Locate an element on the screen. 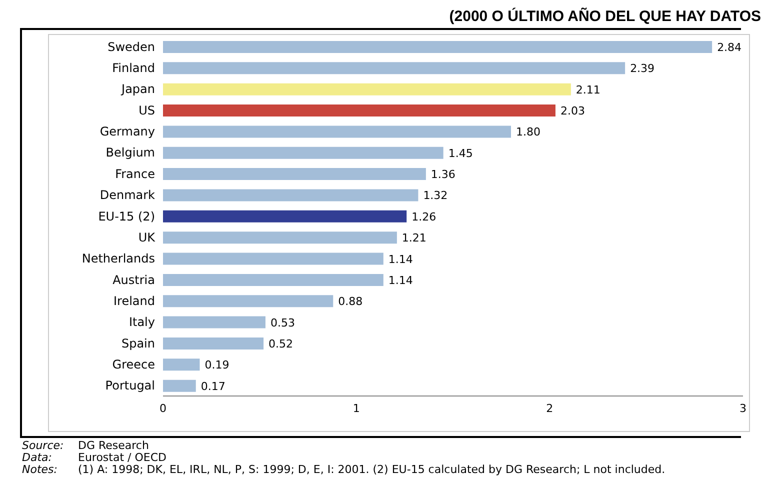 Image resolution: width=769 pixels, height=485 pixels. data-label: 0.19 is located at coordinates (217, 365).